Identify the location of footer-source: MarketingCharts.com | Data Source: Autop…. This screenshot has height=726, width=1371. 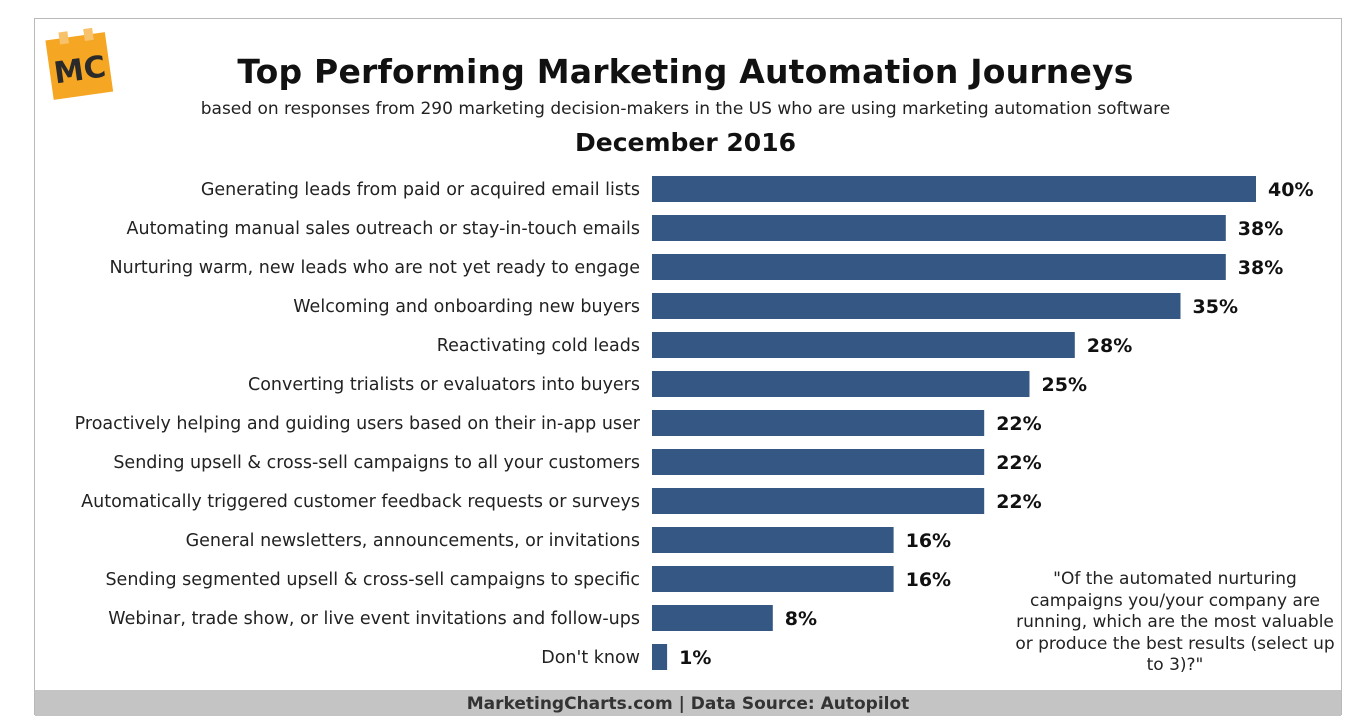
(688, 703).